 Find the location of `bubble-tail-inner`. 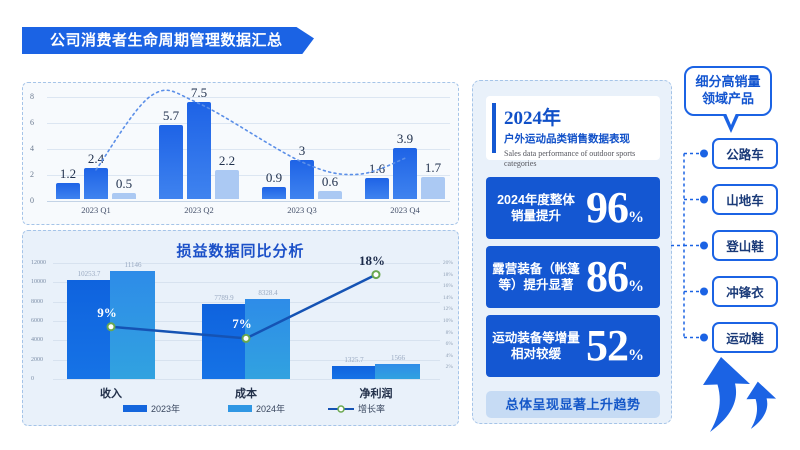

bubble-tail-inner is located at coordinates (731, 118).